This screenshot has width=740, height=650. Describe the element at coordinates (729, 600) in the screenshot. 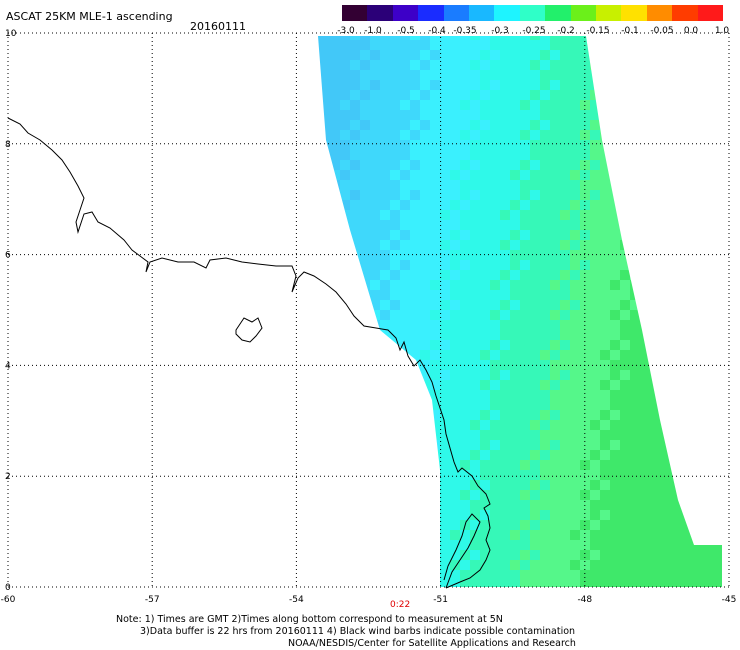

I see `lon-tick-label: -45` at that location.